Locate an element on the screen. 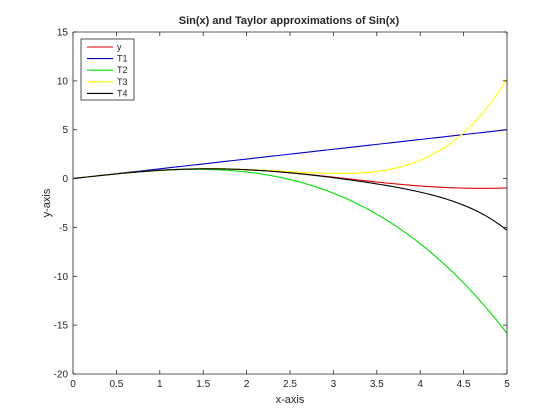  legend-label-y: y is located at coordinates (119, 47).